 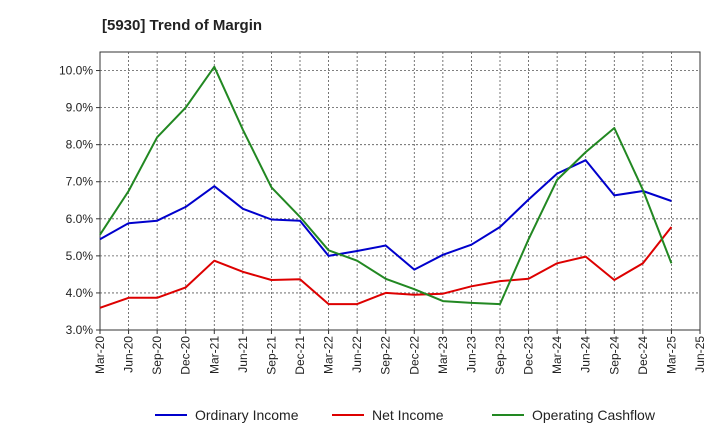 What do you see at coordinates (79, 200) in the screenshot?
I see `y-axis-tick-labels: 3.0% 4.0% 5.0% 6.0% 7.0% 8.0% 9.0% 10.0%` at bounding box center [79, 200].